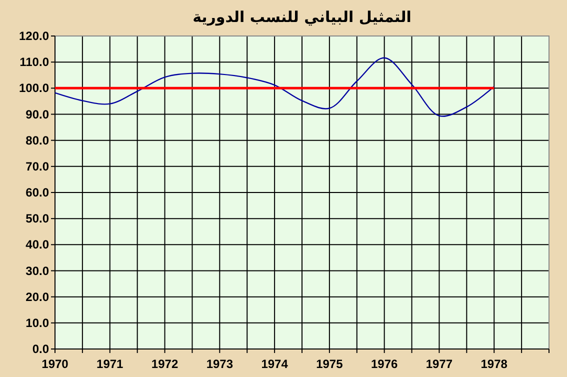 Image resolution: width=567 pixels, height=377 pixels. I want to click on y-tick-label: 60.0, so click(38, 193).